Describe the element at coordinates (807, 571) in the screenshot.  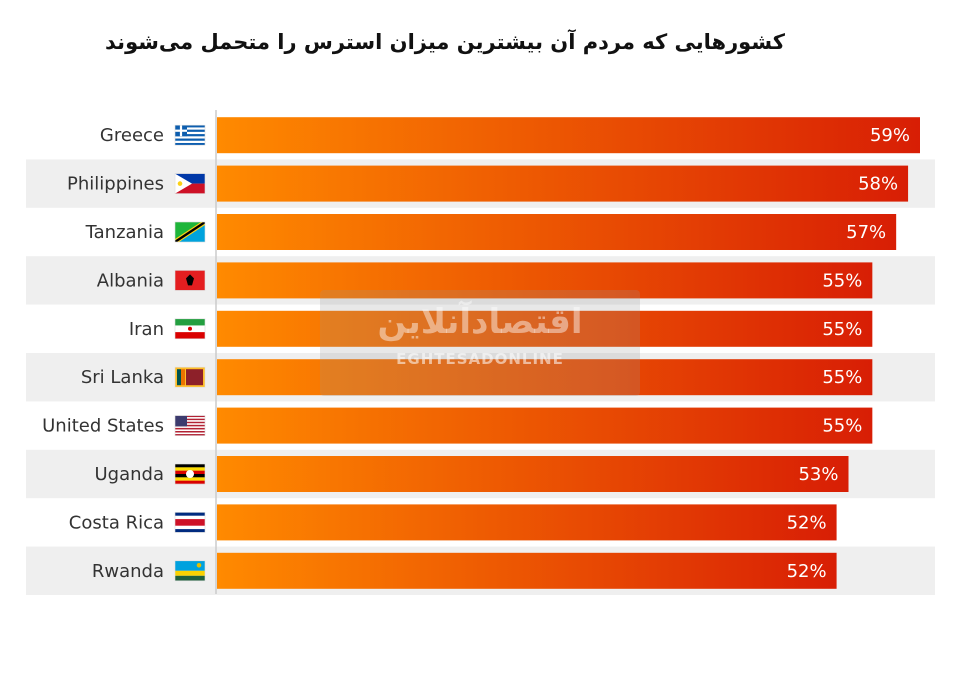
I see `value-label-rwanda: 52%` at that location.